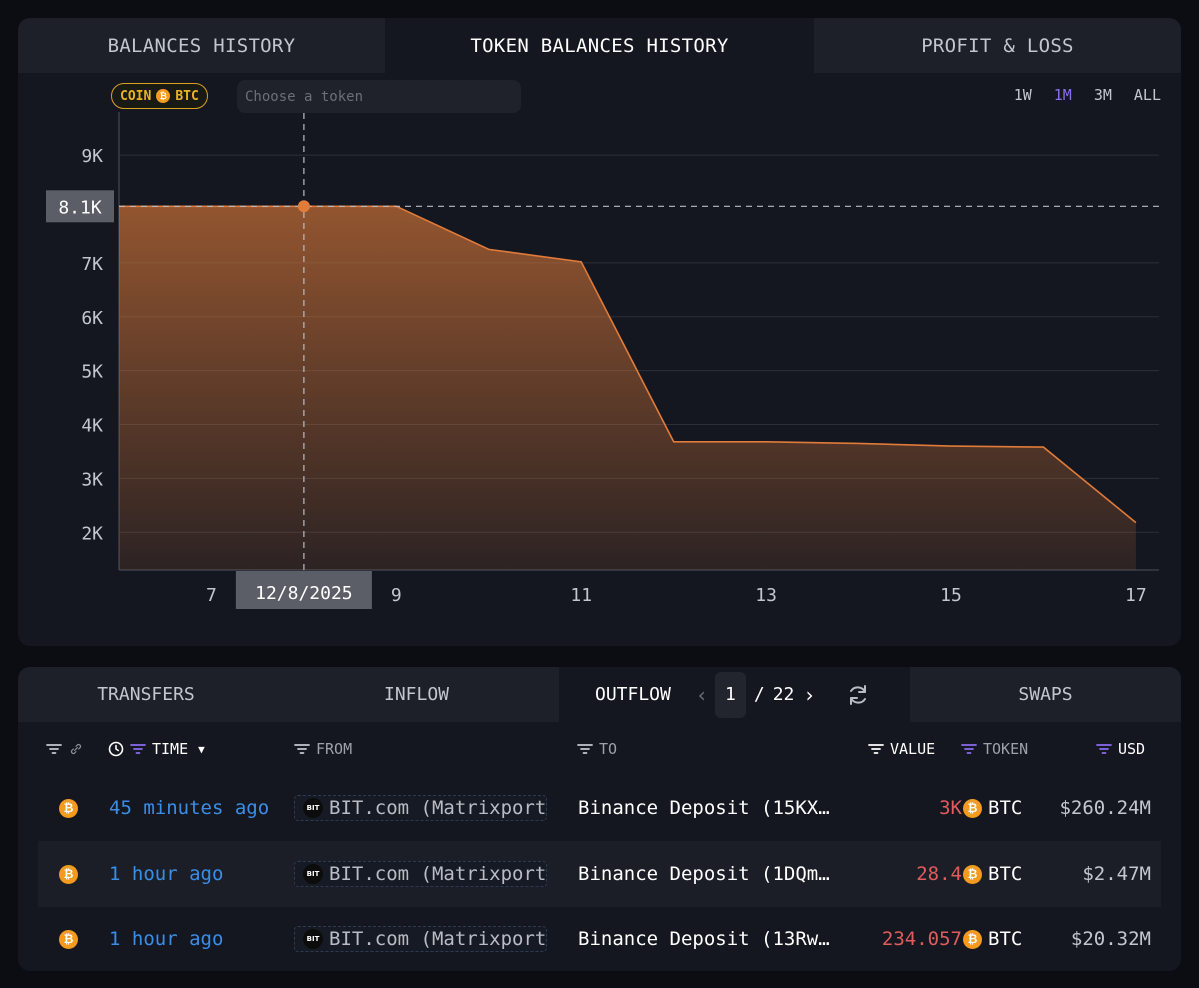 The width and height of the screenshot is (1199, 988). Describe the element at coordinates (913, 749) in the screenshot. I see `header-value-label: VALUE` at that location.